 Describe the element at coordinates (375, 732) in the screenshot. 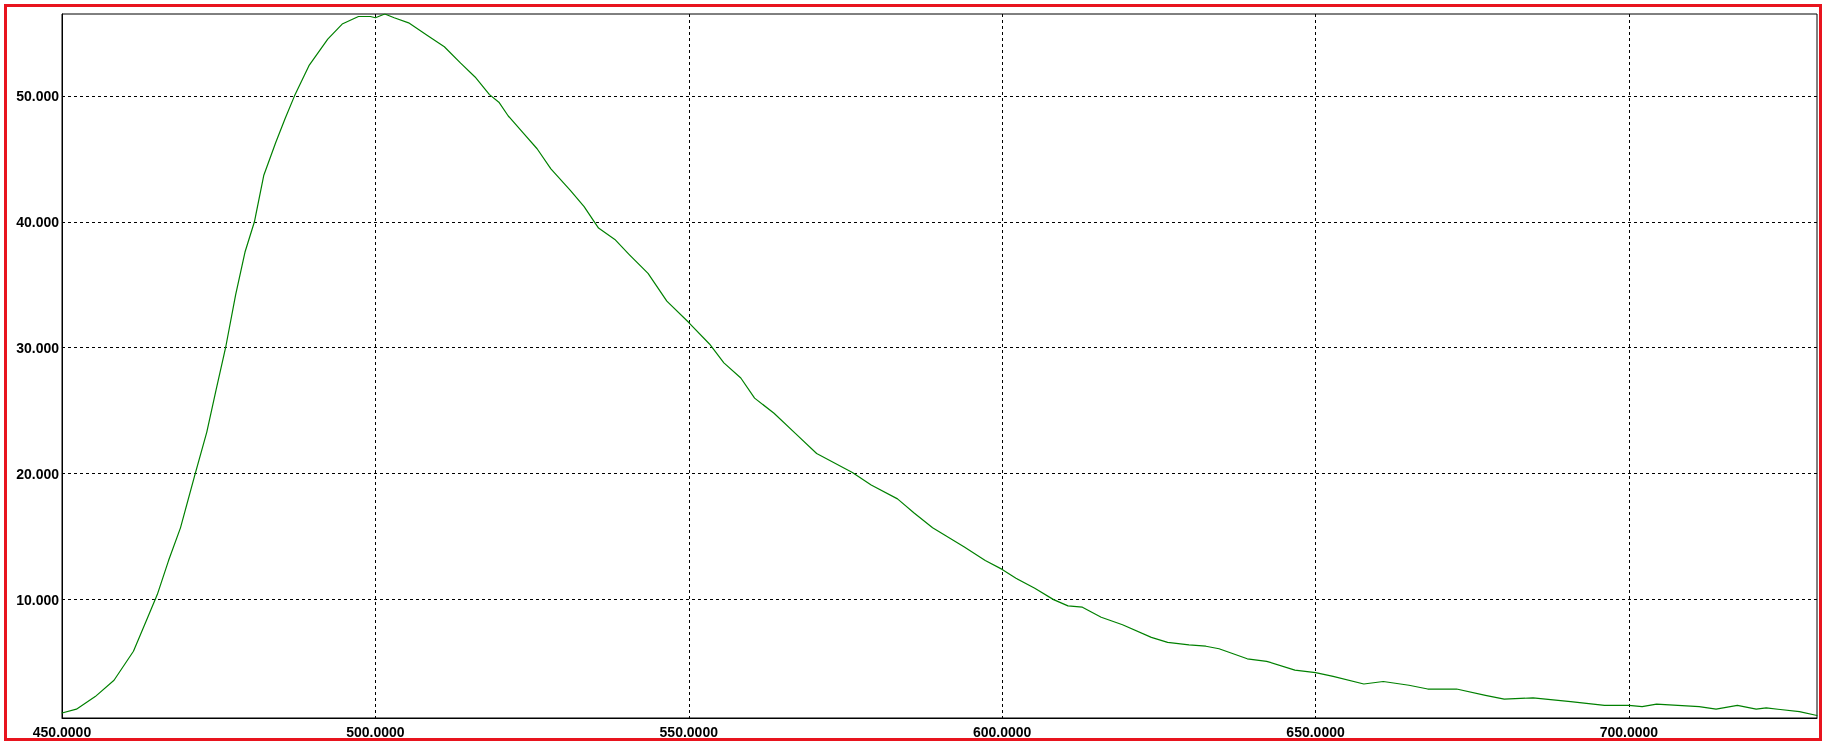

I see `x-tick-label: 500.0000` at that location.